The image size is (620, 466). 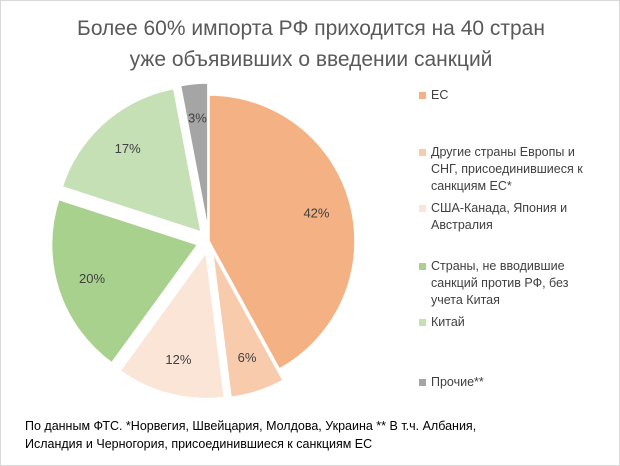 I want to click on chart-title-line-2: уже объявивших о введении санкций, so click(x=311, y=59).